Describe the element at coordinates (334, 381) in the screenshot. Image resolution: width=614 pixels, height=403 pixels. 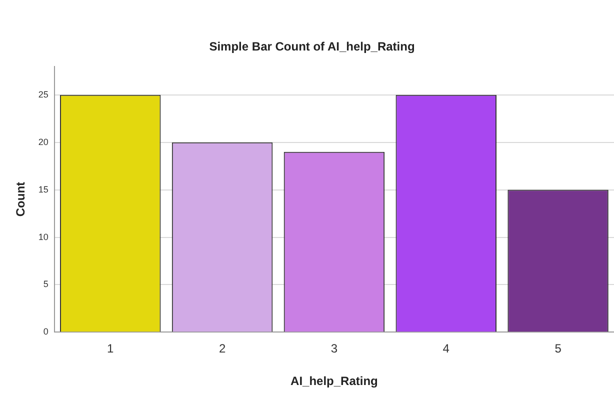
I see `x-axis-title: AI_help_Rating` at that location.